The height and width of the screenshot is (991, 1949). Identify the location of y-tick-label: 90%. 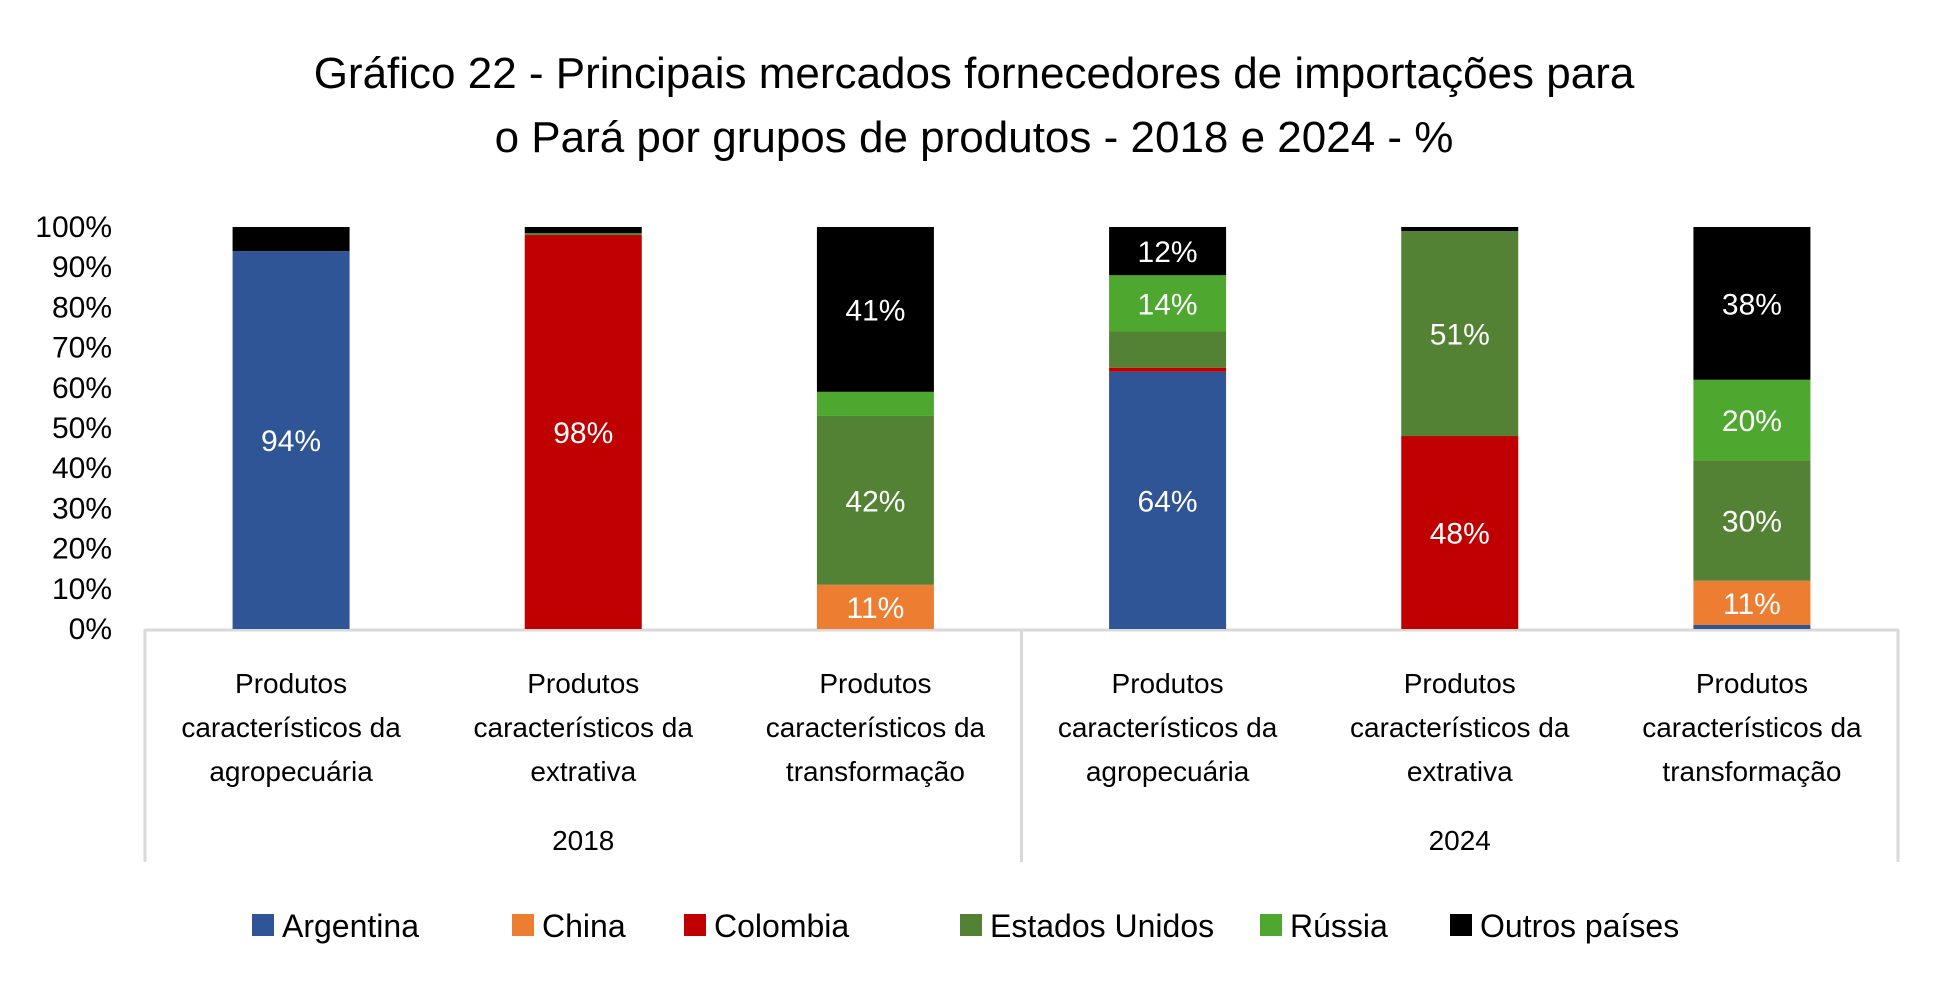
(82, 267).